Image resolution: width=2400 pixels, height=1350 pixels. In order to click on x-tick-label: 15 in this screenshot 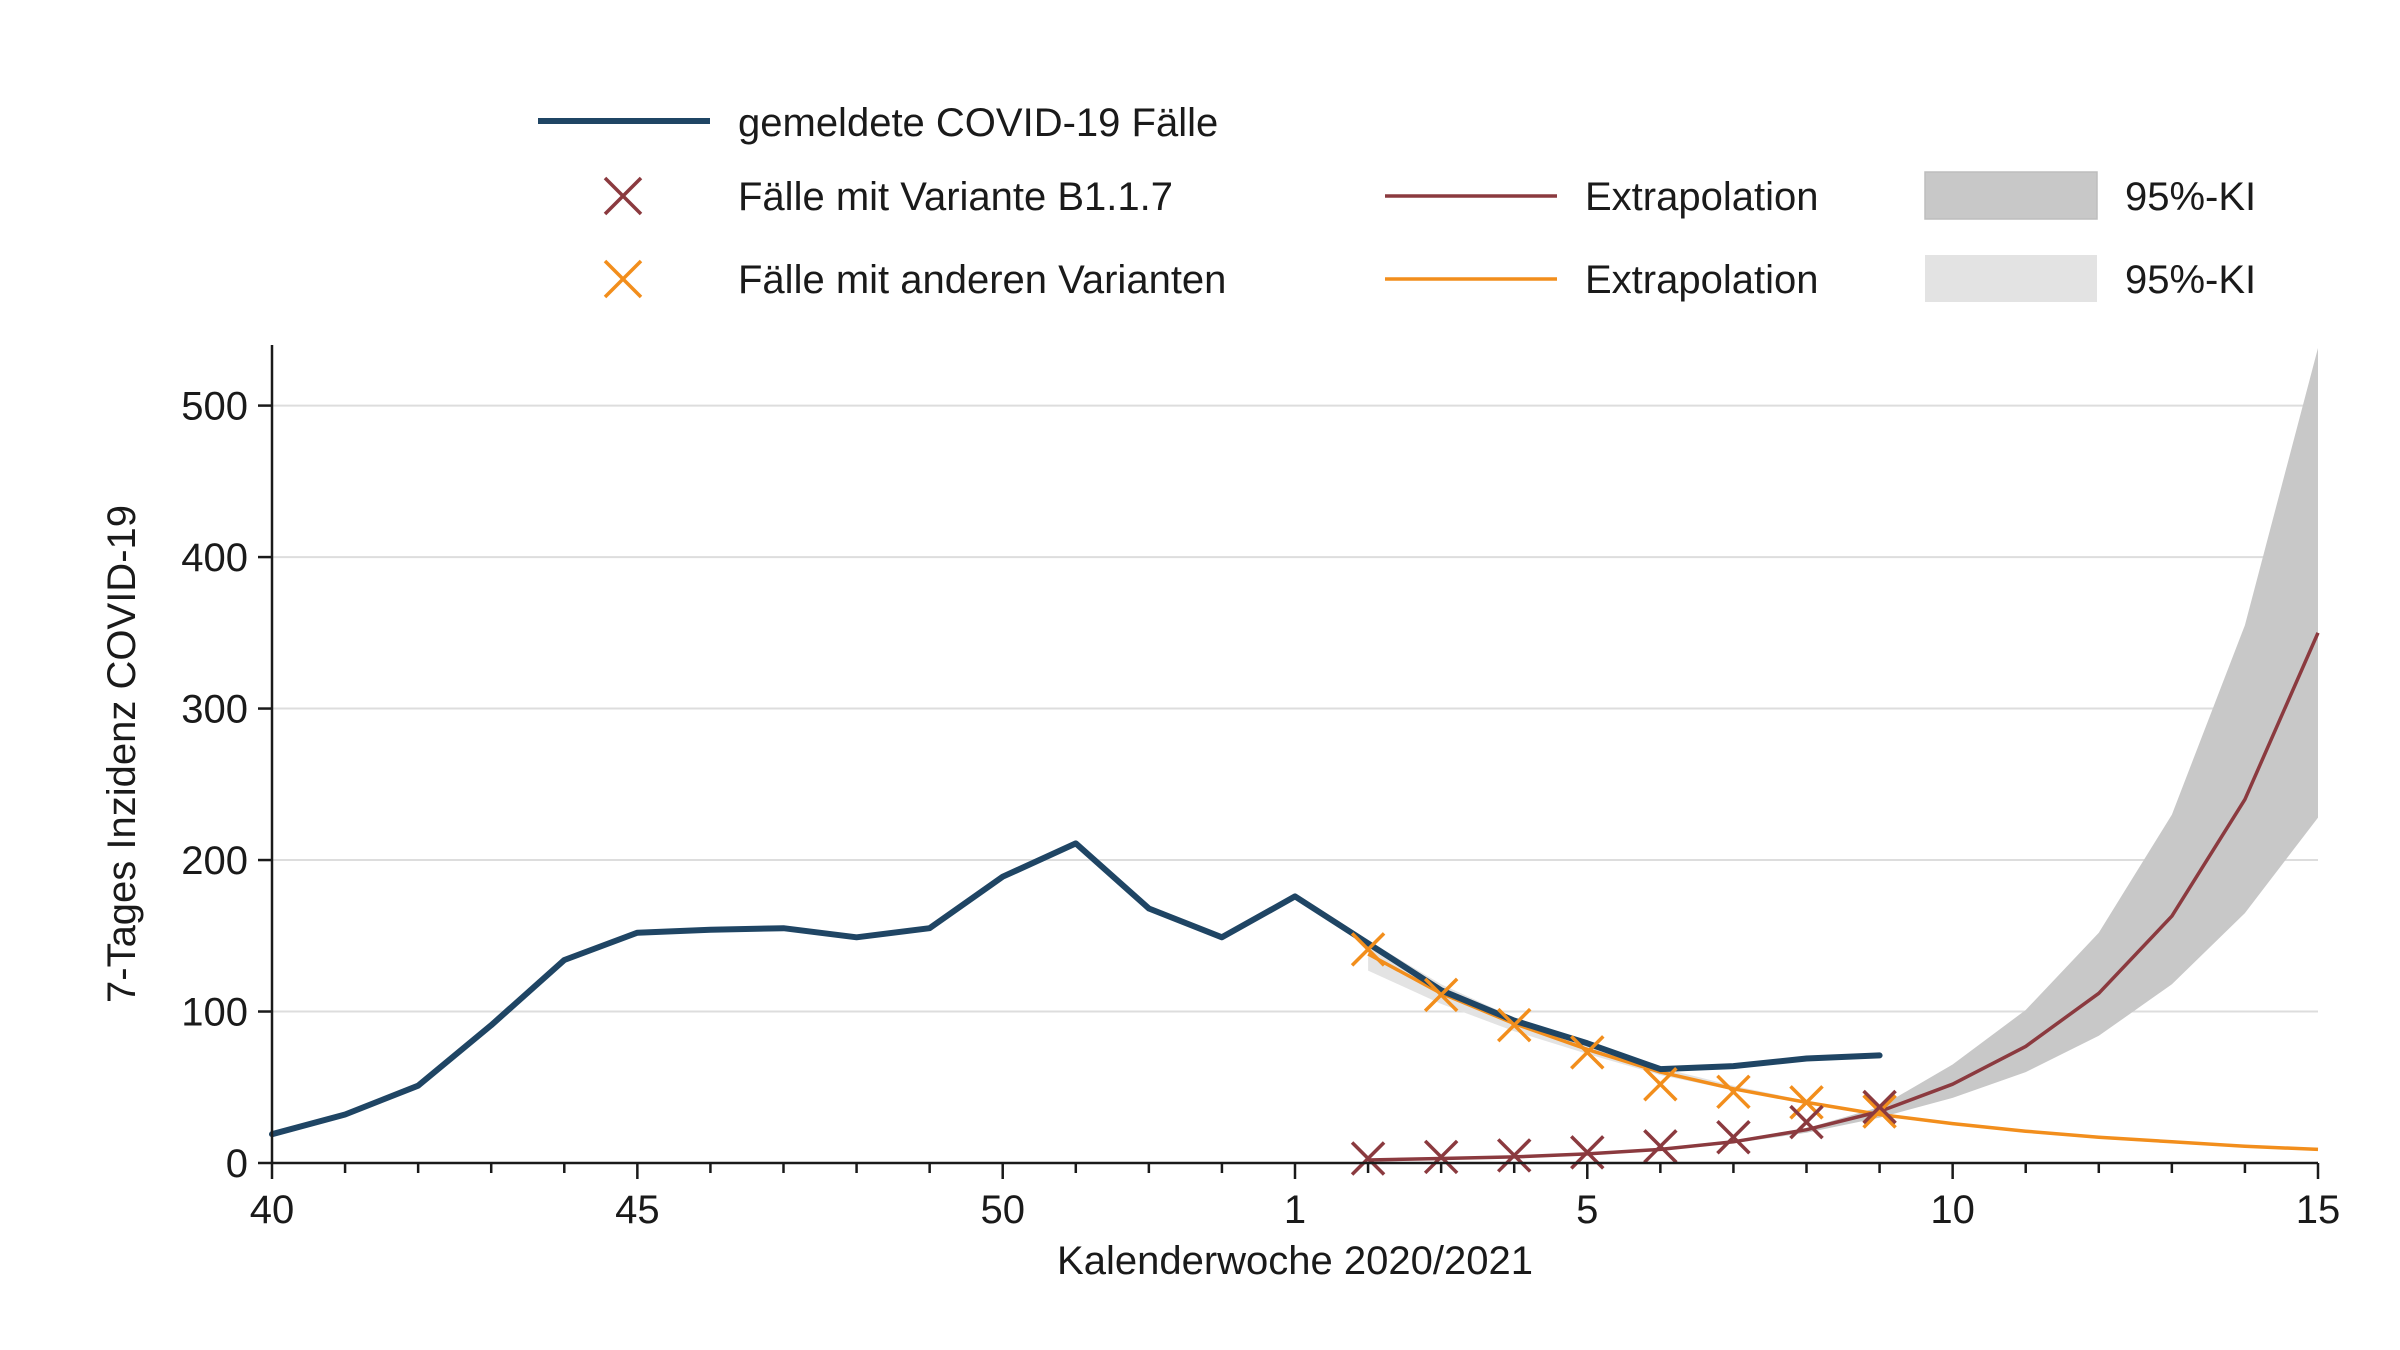, I will do `click(2318, 1210)`.